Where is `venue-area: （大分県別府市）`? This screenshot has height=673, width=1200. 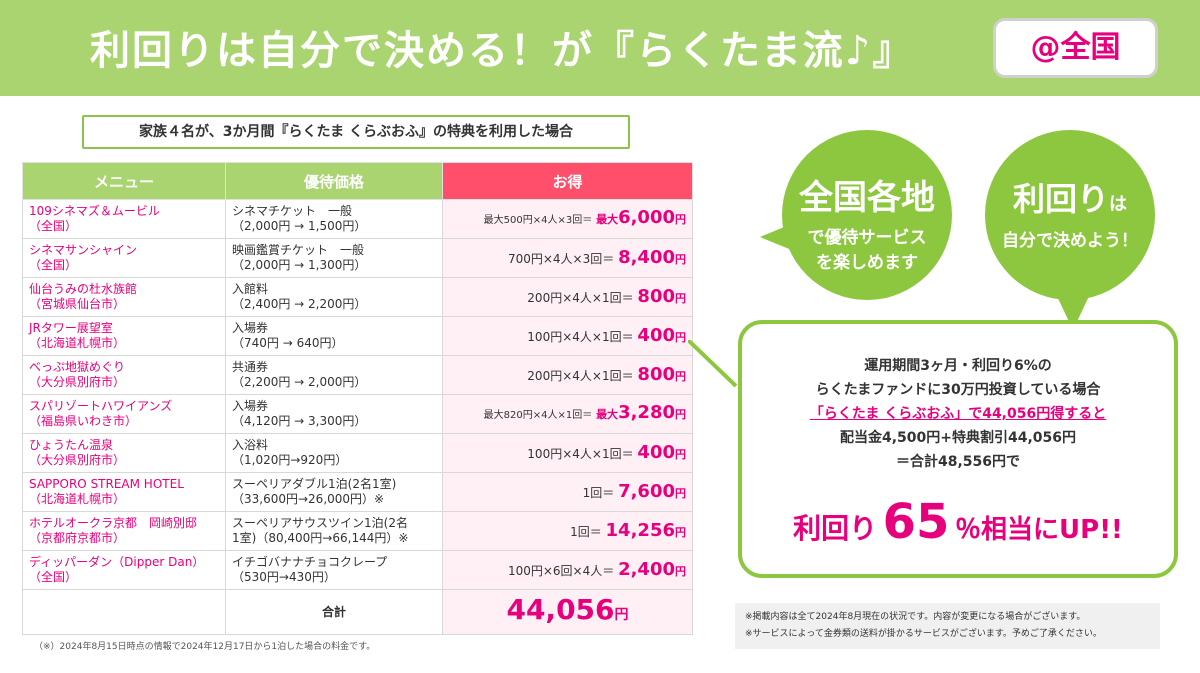 venue-area: （大分県別府市） is located at coordinates (77, 382).